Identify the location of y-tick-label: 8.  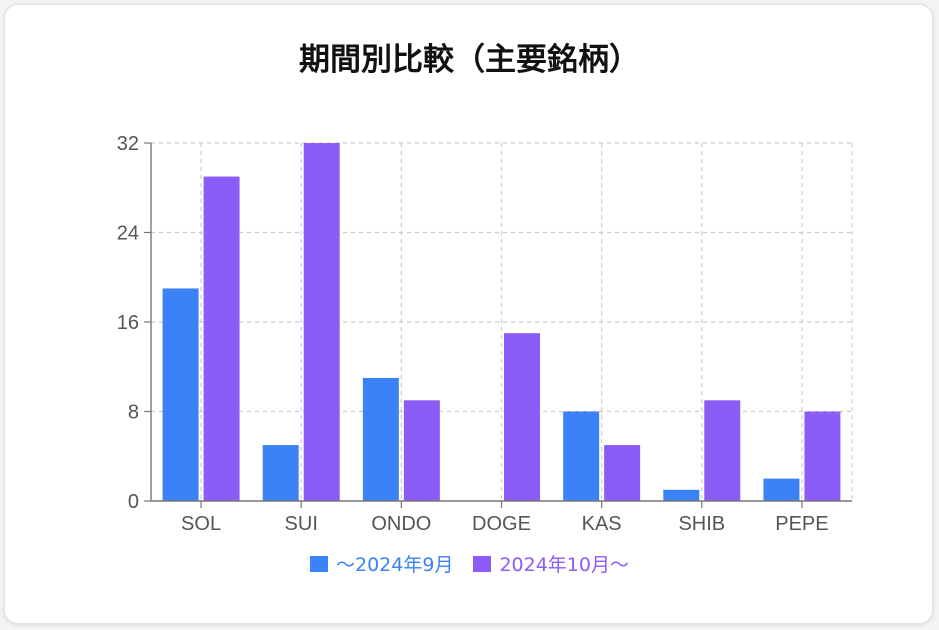
(133, 413).